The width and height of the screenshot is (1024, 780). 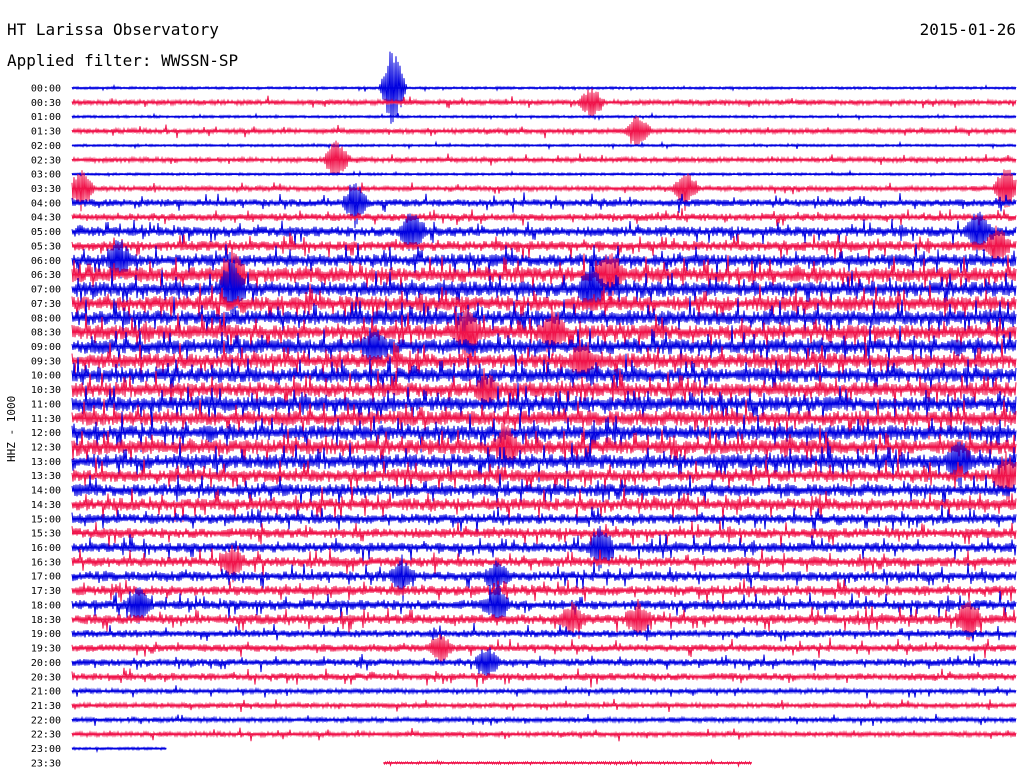 What do you see at coordinates (46, 505) in the screenshot?
I see `time-label: 14:30` at bounding box center [46, 505].